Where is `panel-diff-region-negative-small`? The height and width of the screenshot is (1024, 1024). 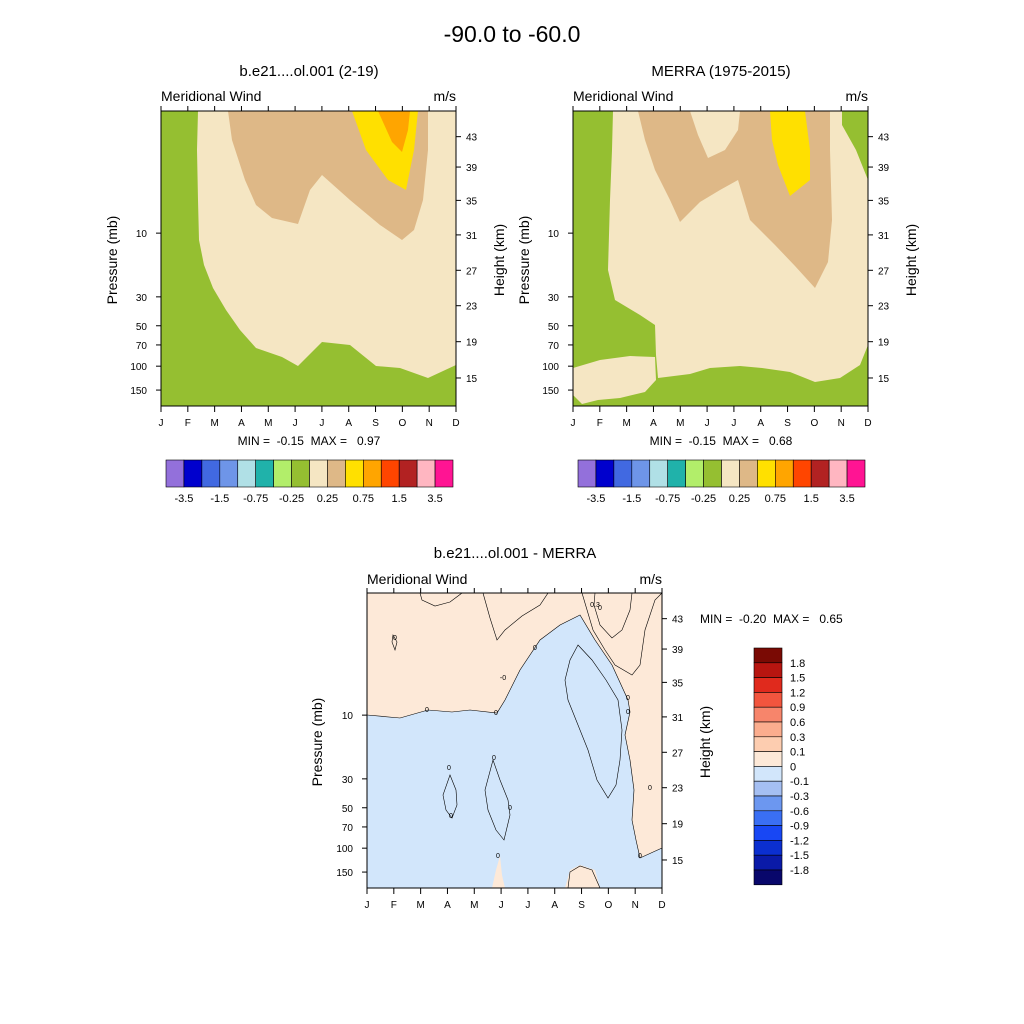 panel-diff-region-negative-small is located at coordinates (394, 643).